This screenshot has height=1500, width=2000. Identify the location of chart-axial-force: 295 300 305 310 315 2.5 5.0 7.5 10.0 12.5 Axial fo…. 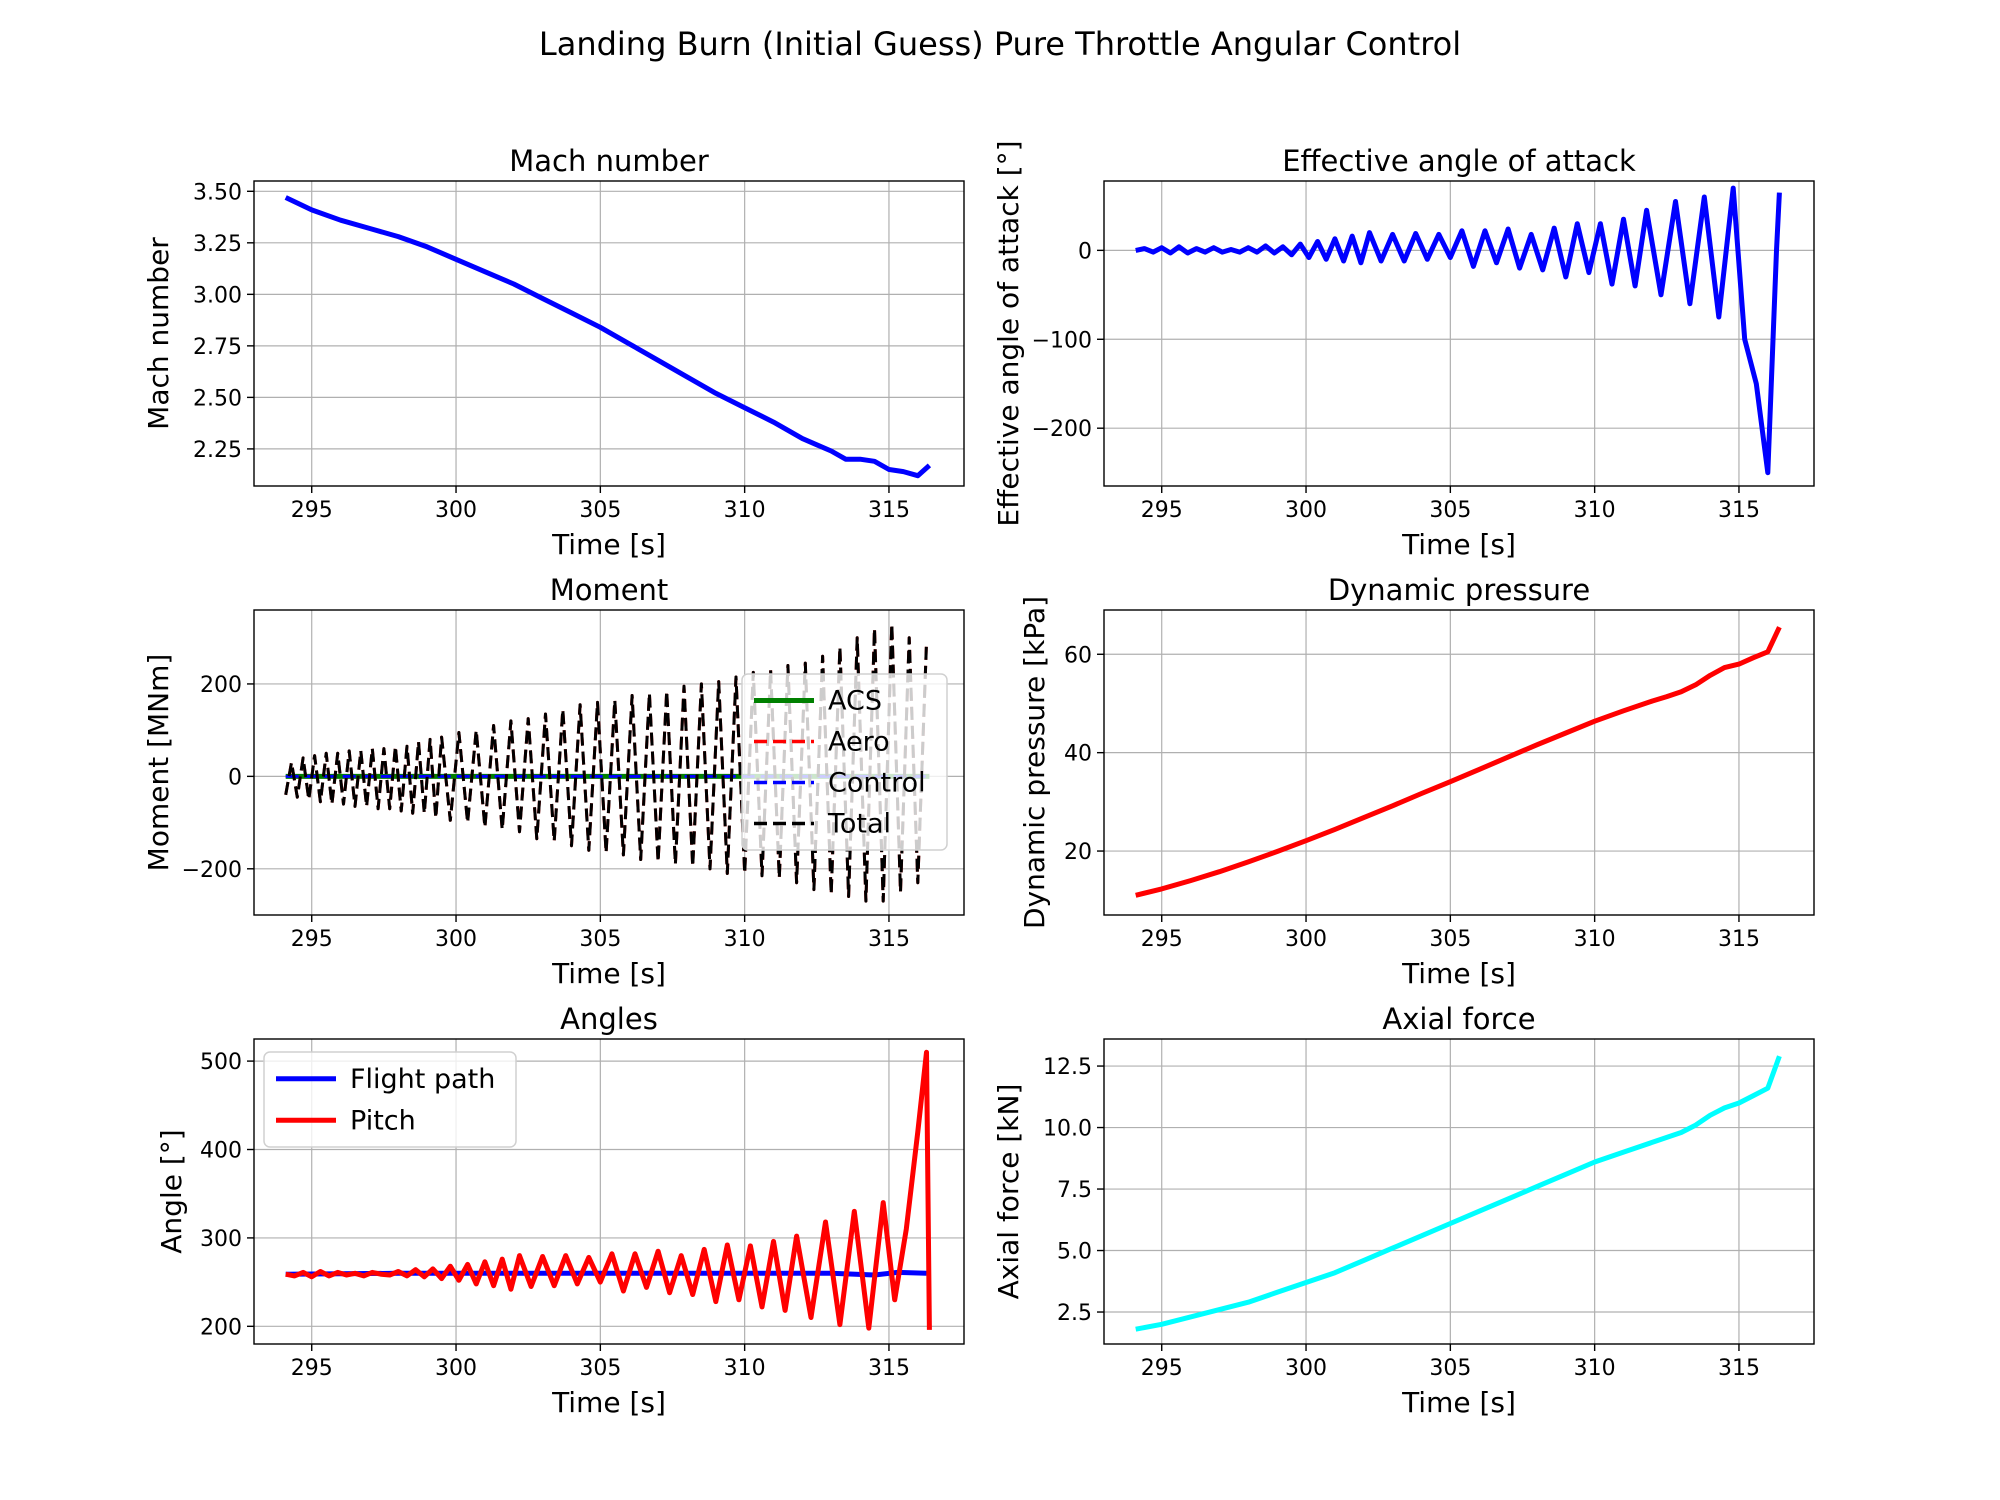
(1403, 1210).